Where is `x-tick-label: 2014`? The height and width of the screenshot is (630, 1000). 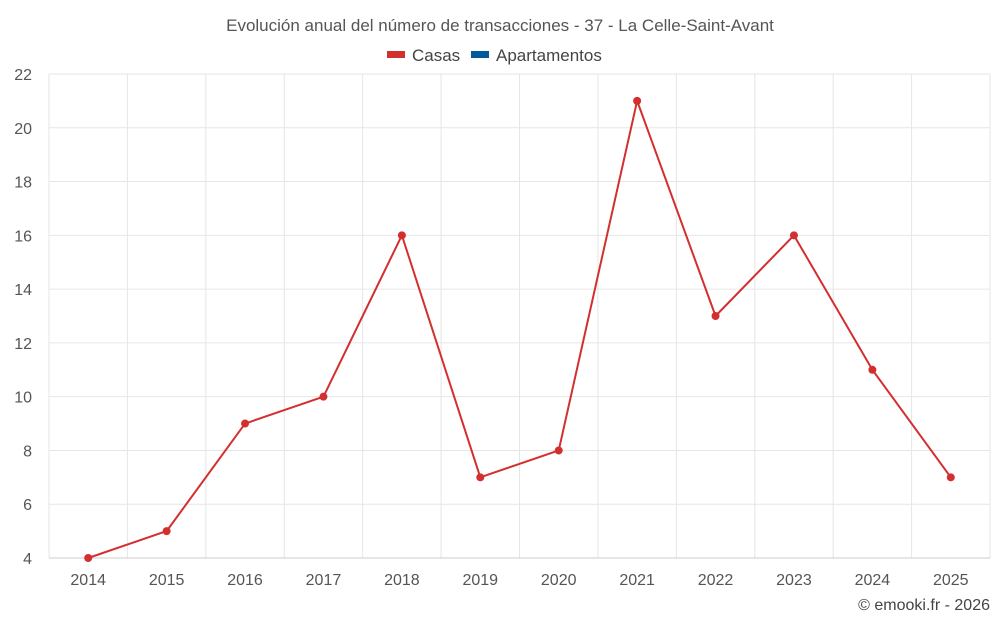 x-tick-label: 2014 is located at coordinates (88, 580).